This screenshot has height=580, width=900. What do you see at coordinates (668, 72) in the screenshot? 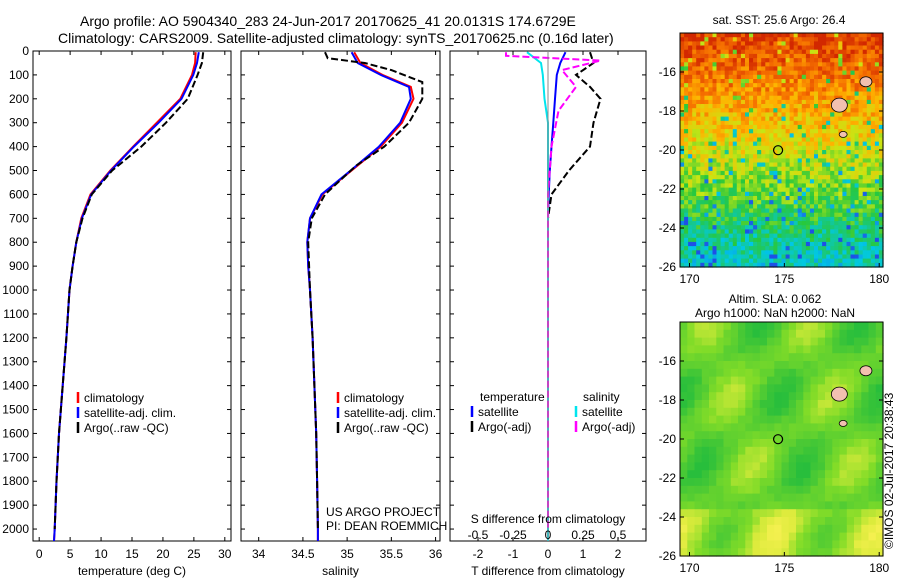
I see `sst-ytick-label: -16` at bounding box center [668, 72].